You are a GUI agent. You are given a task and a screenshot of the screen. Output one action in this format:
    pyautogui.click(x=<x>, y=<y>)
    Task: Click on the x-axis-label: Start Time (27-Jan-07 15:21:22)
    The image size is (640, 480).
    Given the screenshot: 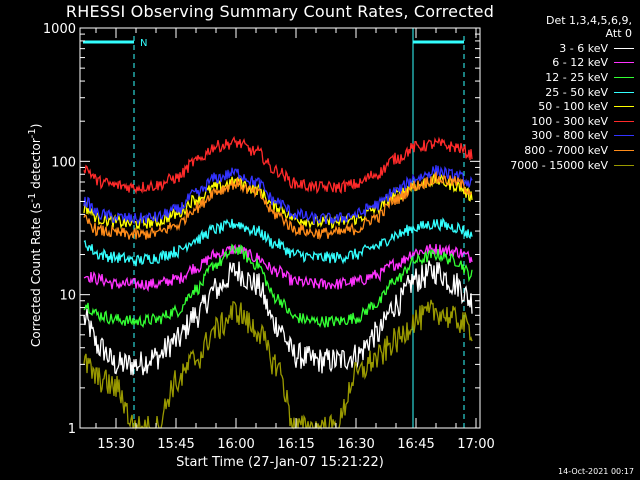 What is the action you would take?
    pyautogui.click(x=280, y=462)
    